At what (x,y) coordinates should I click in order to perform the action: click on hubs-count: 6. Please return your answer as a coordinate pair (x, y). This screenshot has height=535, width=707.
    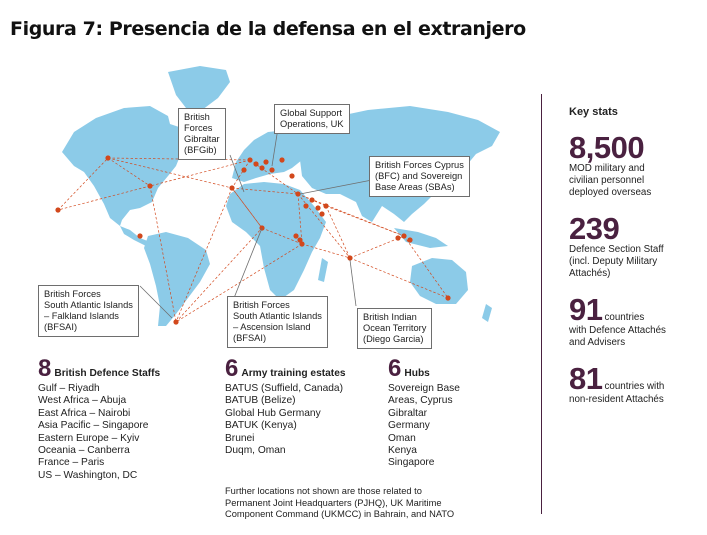
    Looking at the image, I should click on (395, 368).